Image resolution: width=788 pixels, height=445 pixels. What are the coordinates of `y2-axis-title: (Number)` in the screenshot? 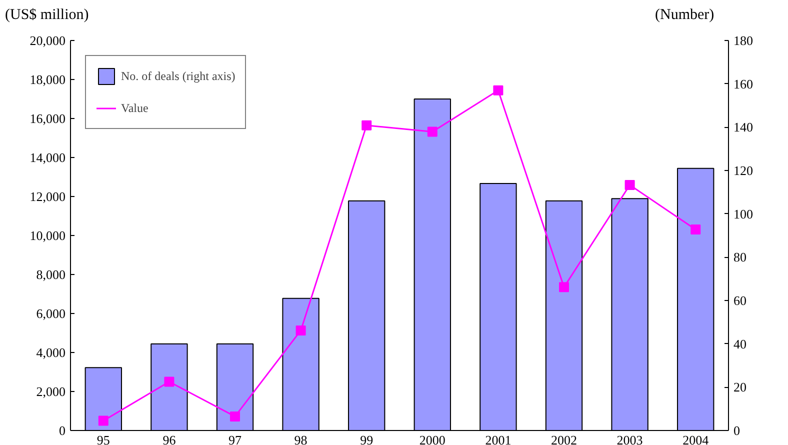 It's located at (684, 15).